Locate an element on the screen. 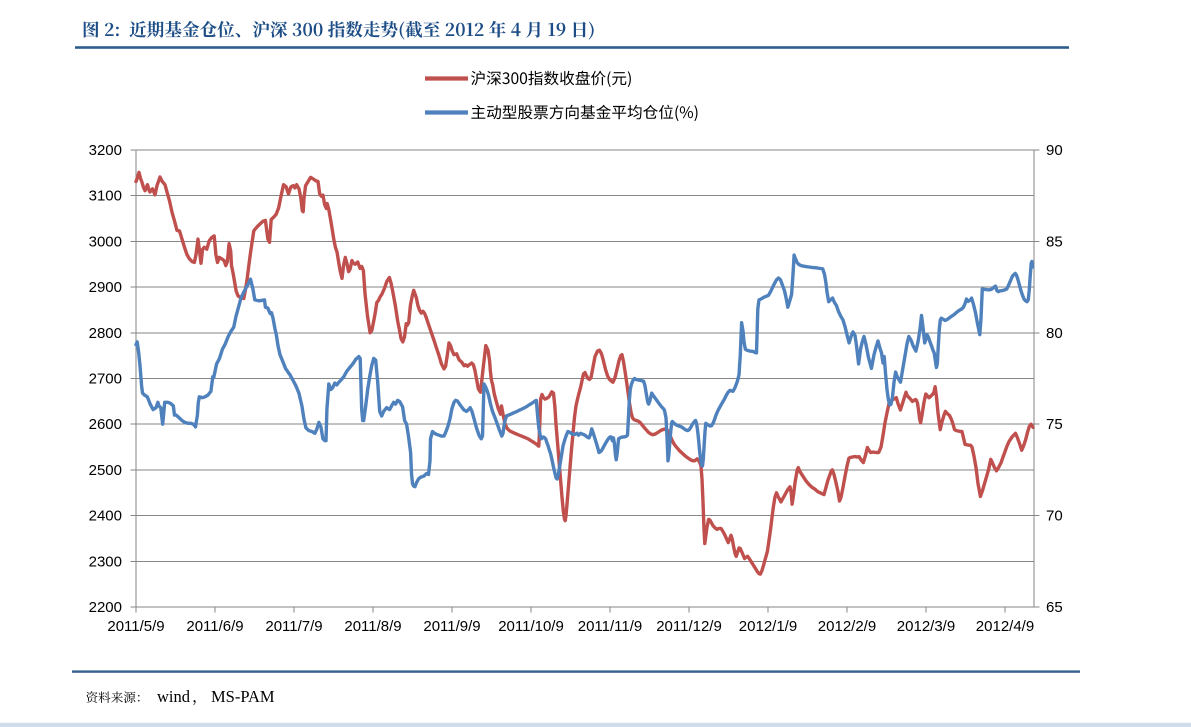 The height and width of the screenshot is (727, 1191). svg-text: 2500 is located at coordinates (105, 470).